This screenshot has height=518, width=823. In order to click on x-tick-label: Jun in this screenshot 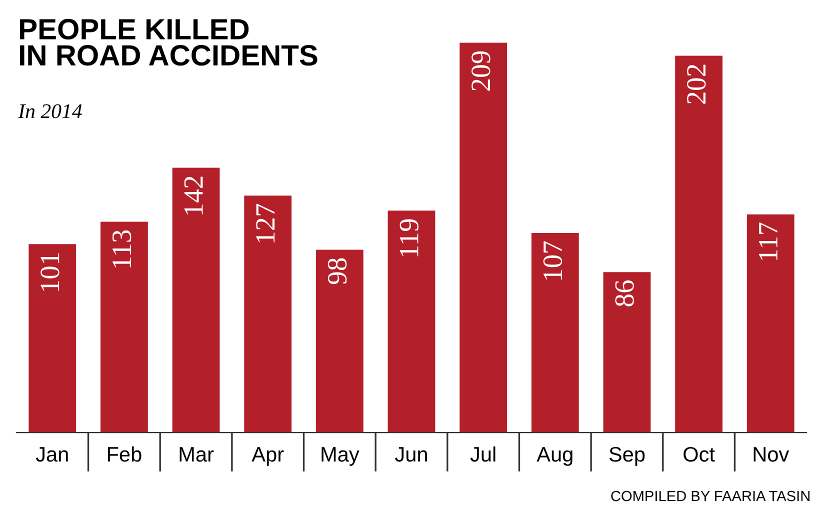, I will do `click(411, 454)`.